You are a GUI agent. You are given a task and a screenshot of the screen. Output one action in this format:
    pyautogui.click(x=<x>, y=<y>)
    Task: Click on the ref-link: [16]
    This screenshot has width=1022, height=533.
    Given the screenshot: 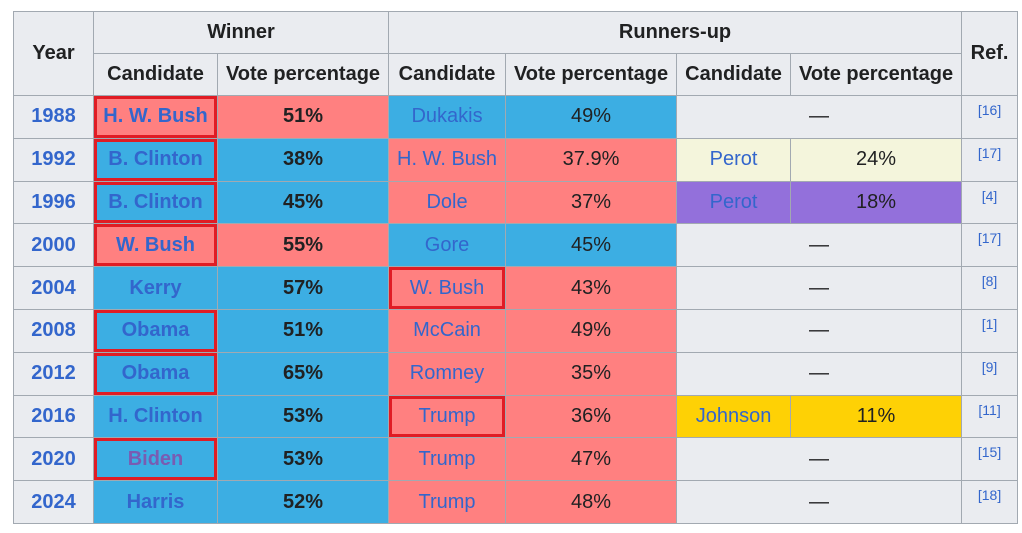 What is the action you would take?
    pyautogui.click(x=989, y=110)
    